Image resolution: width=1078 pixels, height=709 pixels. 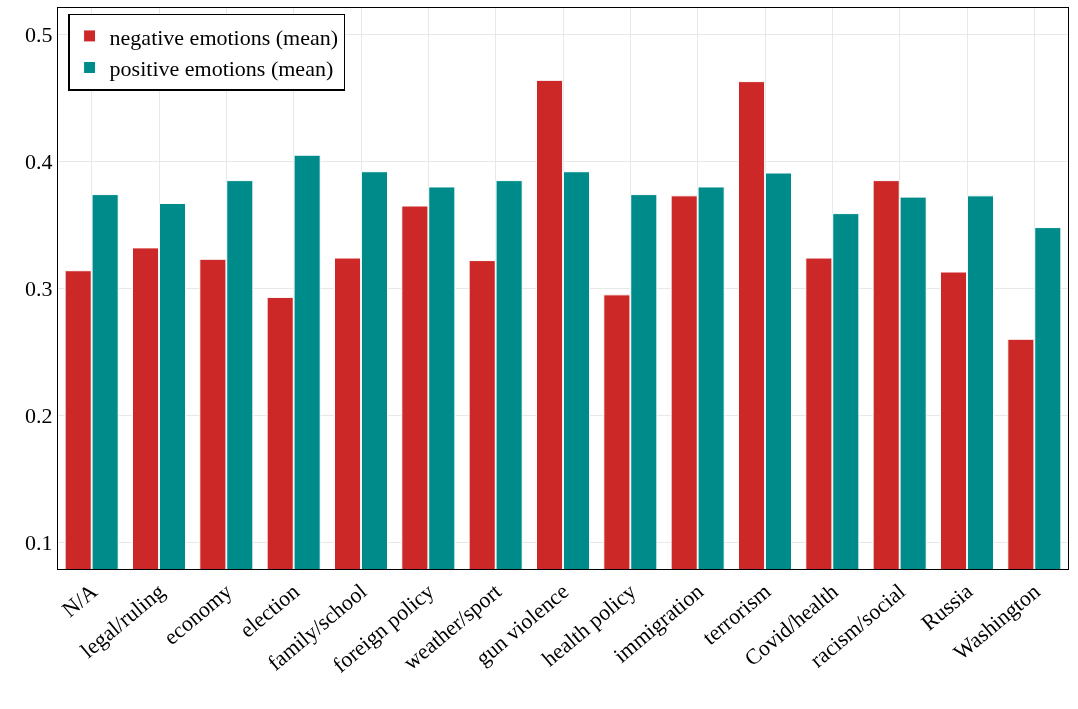 What do you see at coordinates (39, 416) in the screenshot?
I see `y-tick-label: 0.2` at bounding box center [39, 416].